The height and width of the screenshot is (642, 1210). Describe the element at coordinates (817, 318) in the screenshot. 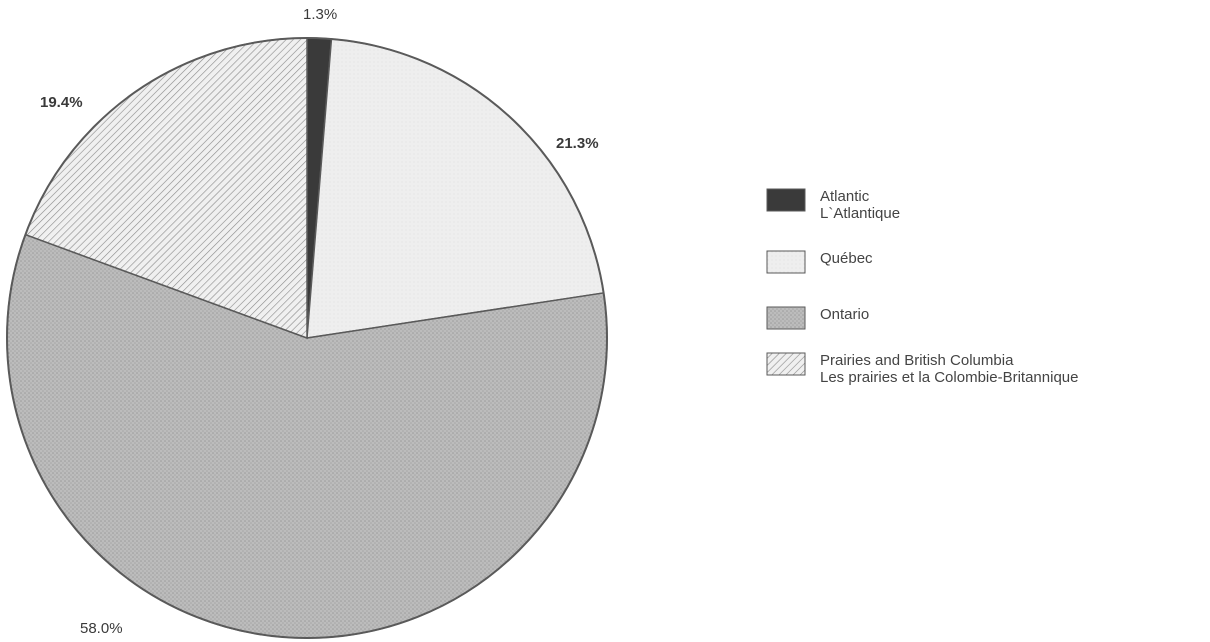

I see `legend-item-ontario: Ontario` at that location.